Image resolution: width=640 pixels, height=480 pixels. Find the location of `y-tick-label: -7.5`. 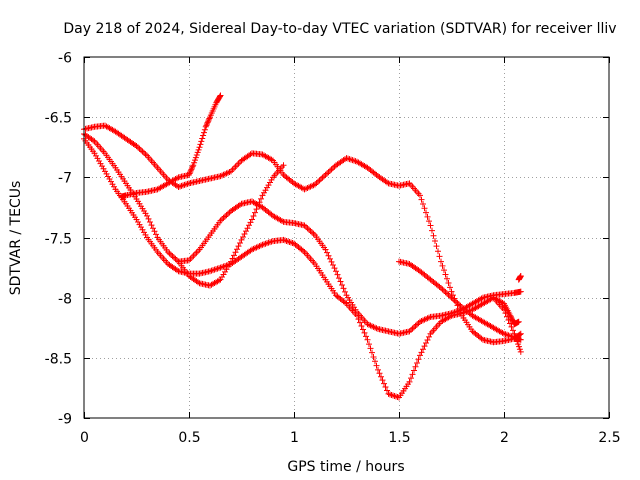

y-tick-label: -7.5 is located at coordinates (58, 240).